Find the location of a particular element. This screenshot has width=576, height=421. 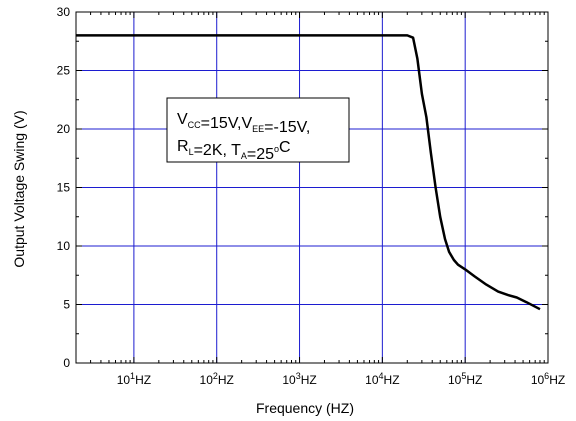

annotation-frame is located at coordinates (258, 130).